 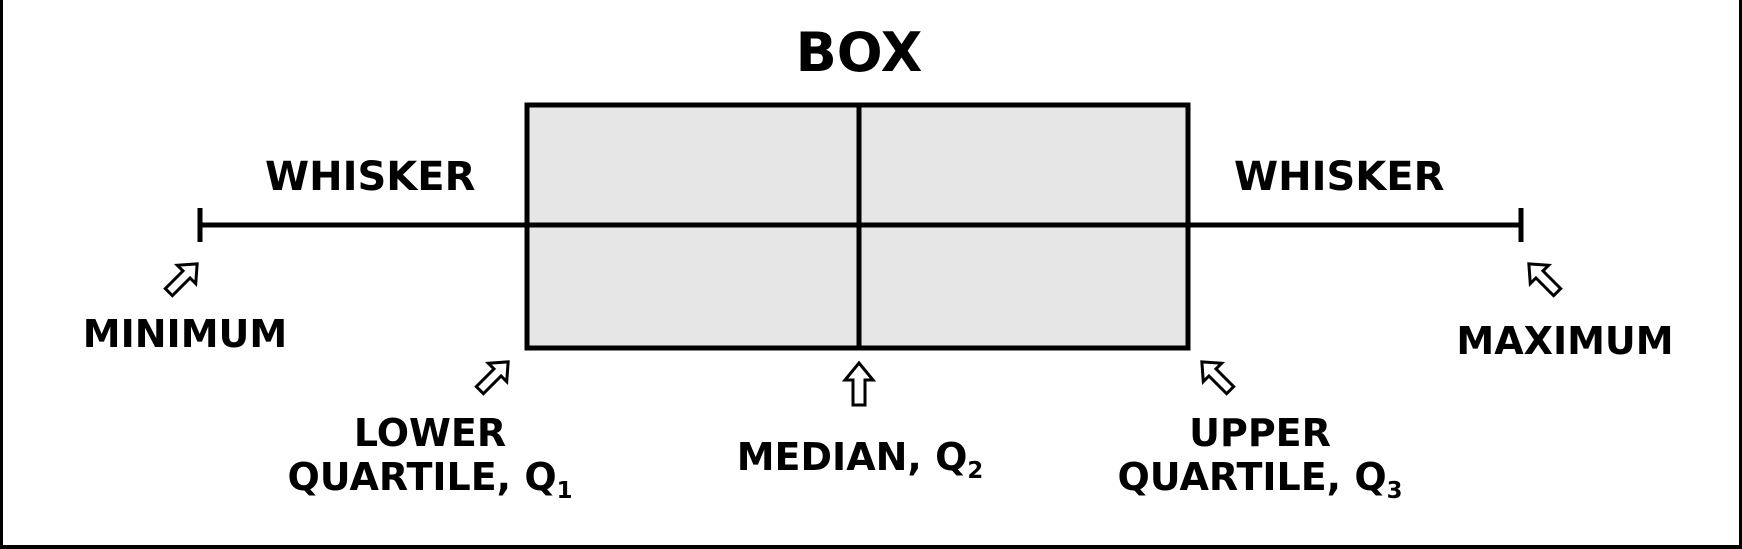 I want to click on median-label: MEDIAN, Q2, so click(x=860, y=458).